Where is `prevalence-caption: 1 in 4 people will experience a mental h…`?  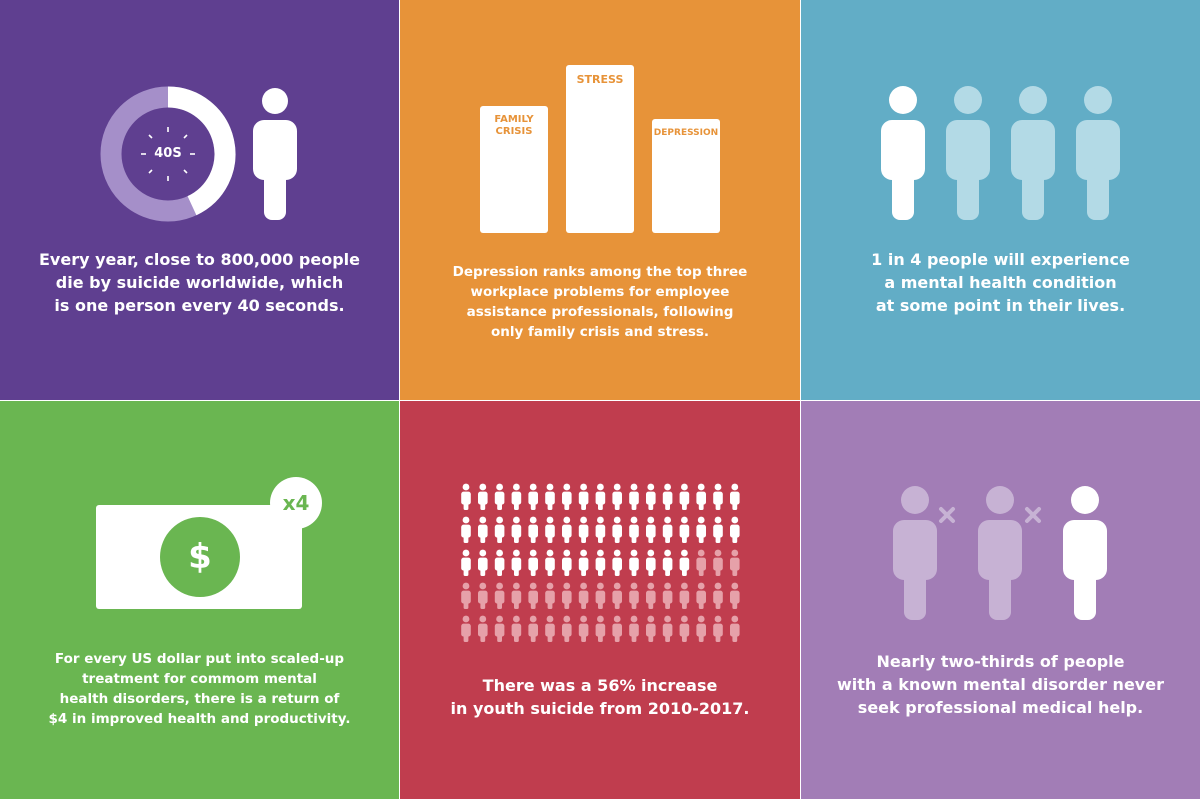 prevalence-caption: 1 in 4 people will experience a mental h… is located at coordinates (1000, 282).